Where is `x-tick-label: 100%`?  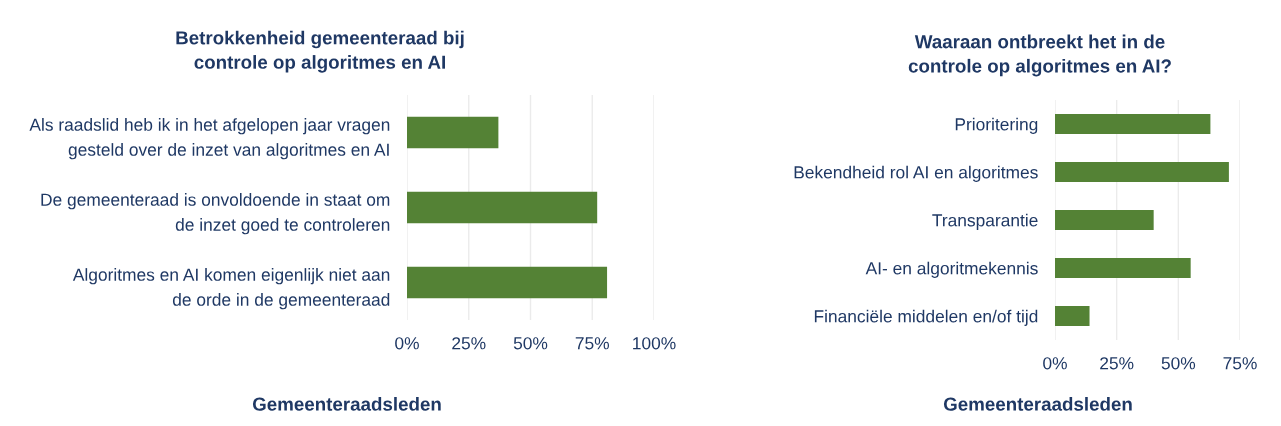
x-tick-label: 100% is located at coordinates (654, 343).